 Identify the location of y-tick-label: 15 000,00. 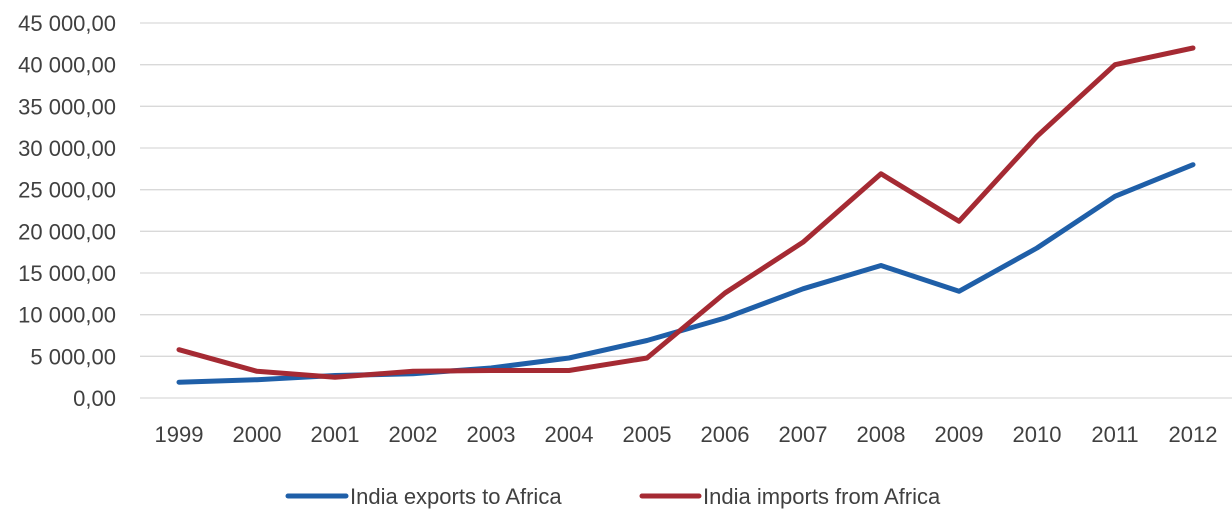
(67, 273).